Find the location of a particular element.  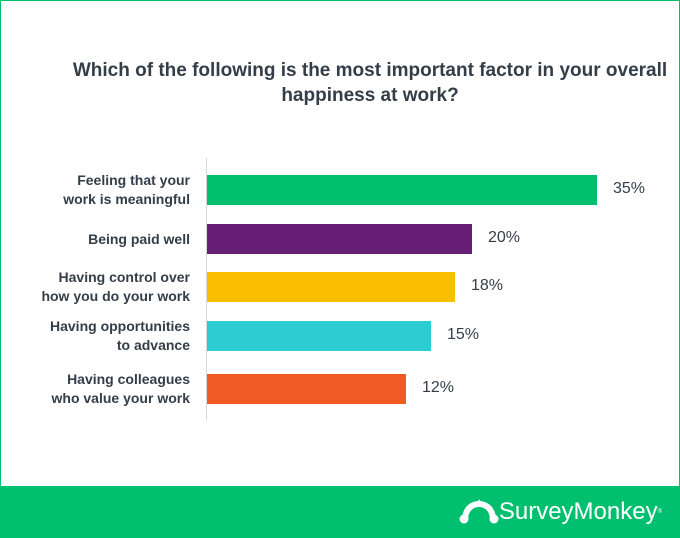

category-label: Having opportunities to advance is located at coordinates (120, 335).